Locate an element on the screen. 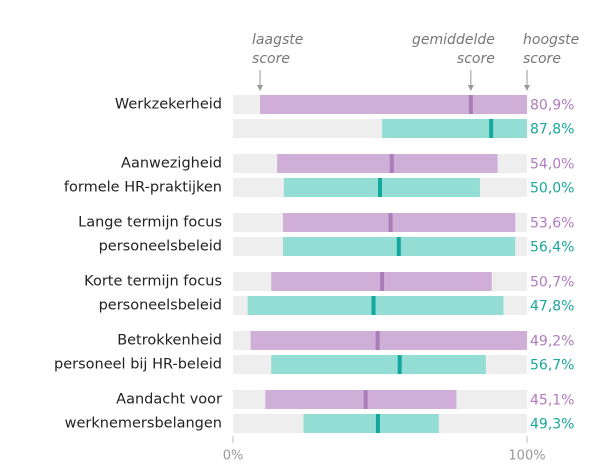 This screenshot has width=615, height=476. value-label: 80,9% is located at coordinates (552, 106).